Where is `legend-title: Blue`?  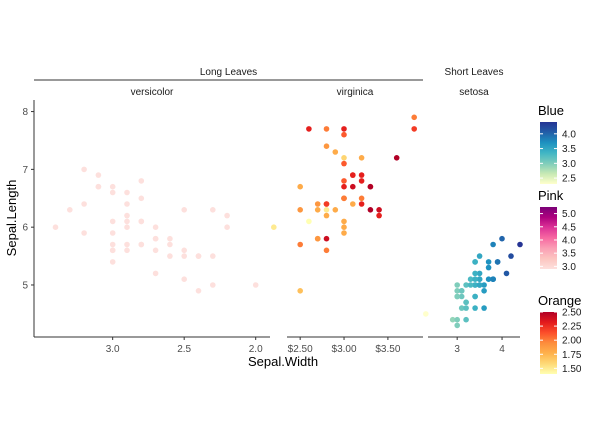 legend-title: Blue is located at coordinates (551, 110).